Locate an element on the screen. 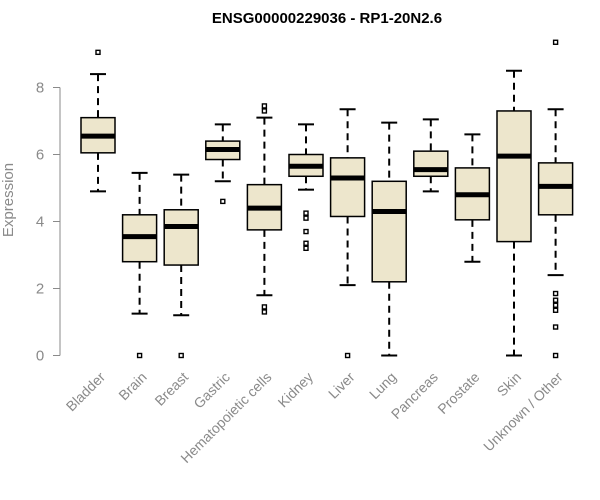 Image resolution: width=600 pixels, height=500 pixels. x-category-label: Brain is located at coordinates (132, 386).